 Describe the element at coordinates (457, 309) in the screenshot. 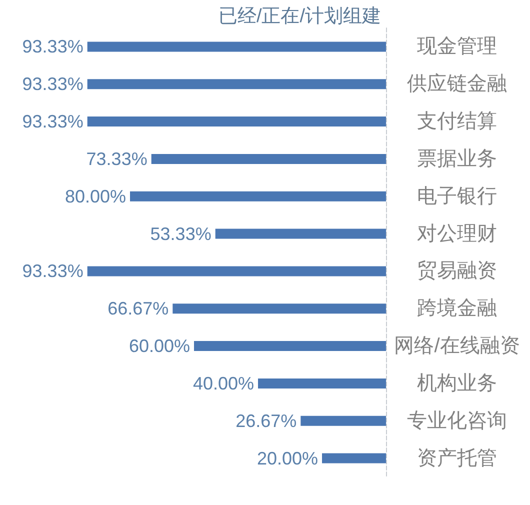

I see `y-tick-label: 跨境金融` at that location.